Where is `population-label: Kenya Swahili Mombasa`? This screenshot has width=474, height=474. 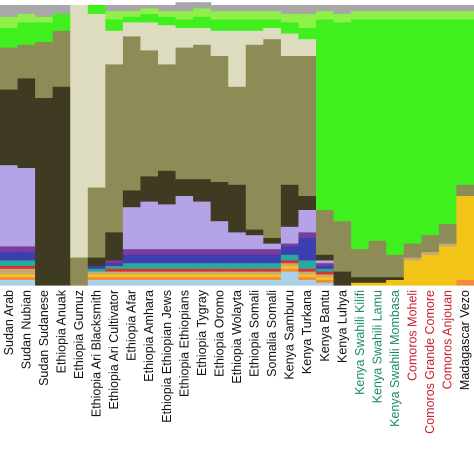
population-label: Kenya Swahili Mombasa is located at coordinates (395, 358).